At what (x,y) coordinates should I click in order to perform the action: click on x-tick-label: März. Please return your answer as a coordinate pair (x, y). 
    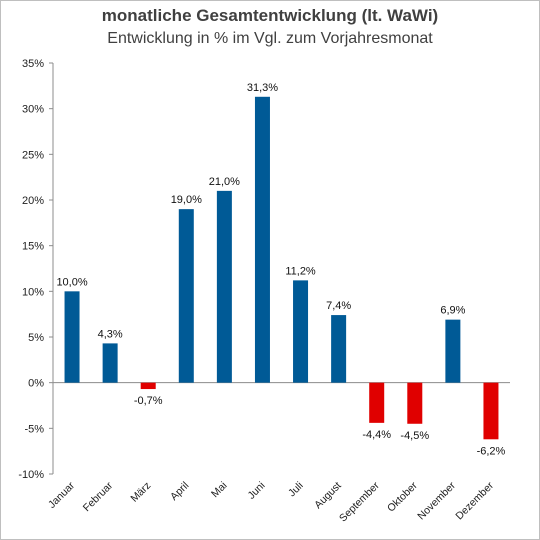
    Looking at the image, I should click on (140, 492).